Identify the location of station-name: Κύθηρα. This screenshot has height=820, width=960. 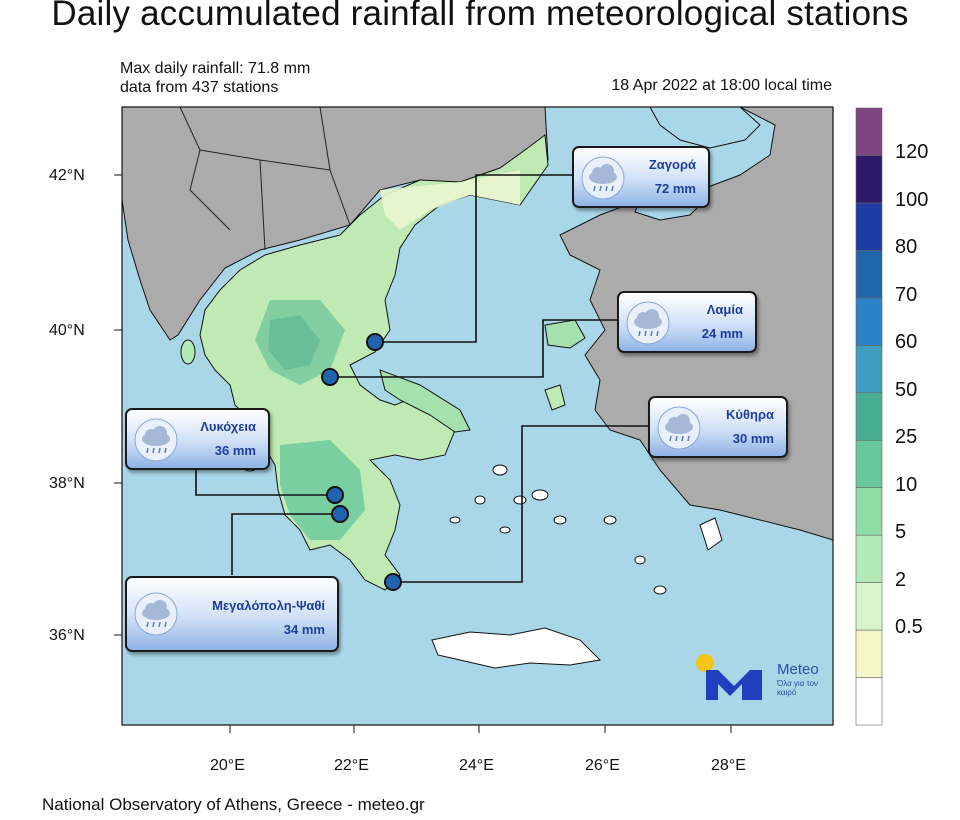
(750, 414).